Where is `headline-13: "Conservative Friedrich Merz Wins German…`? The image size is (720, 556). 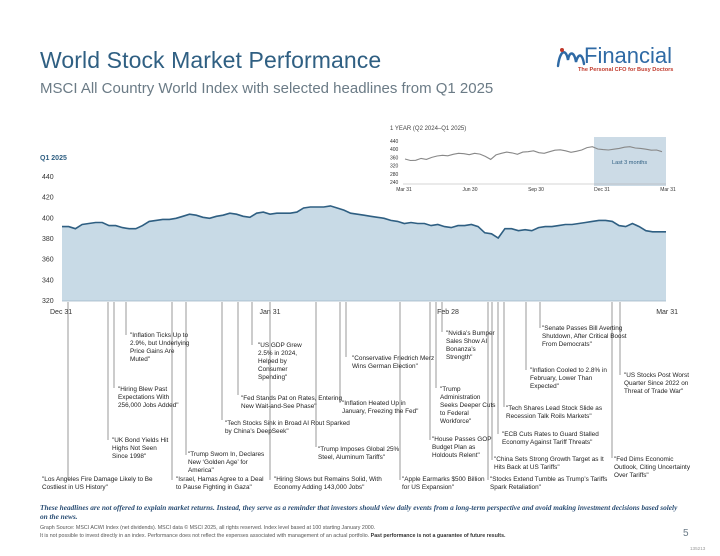 headline-13: "Conservative Friedrich Merz Wins German… is located at coordinates (393, 362).